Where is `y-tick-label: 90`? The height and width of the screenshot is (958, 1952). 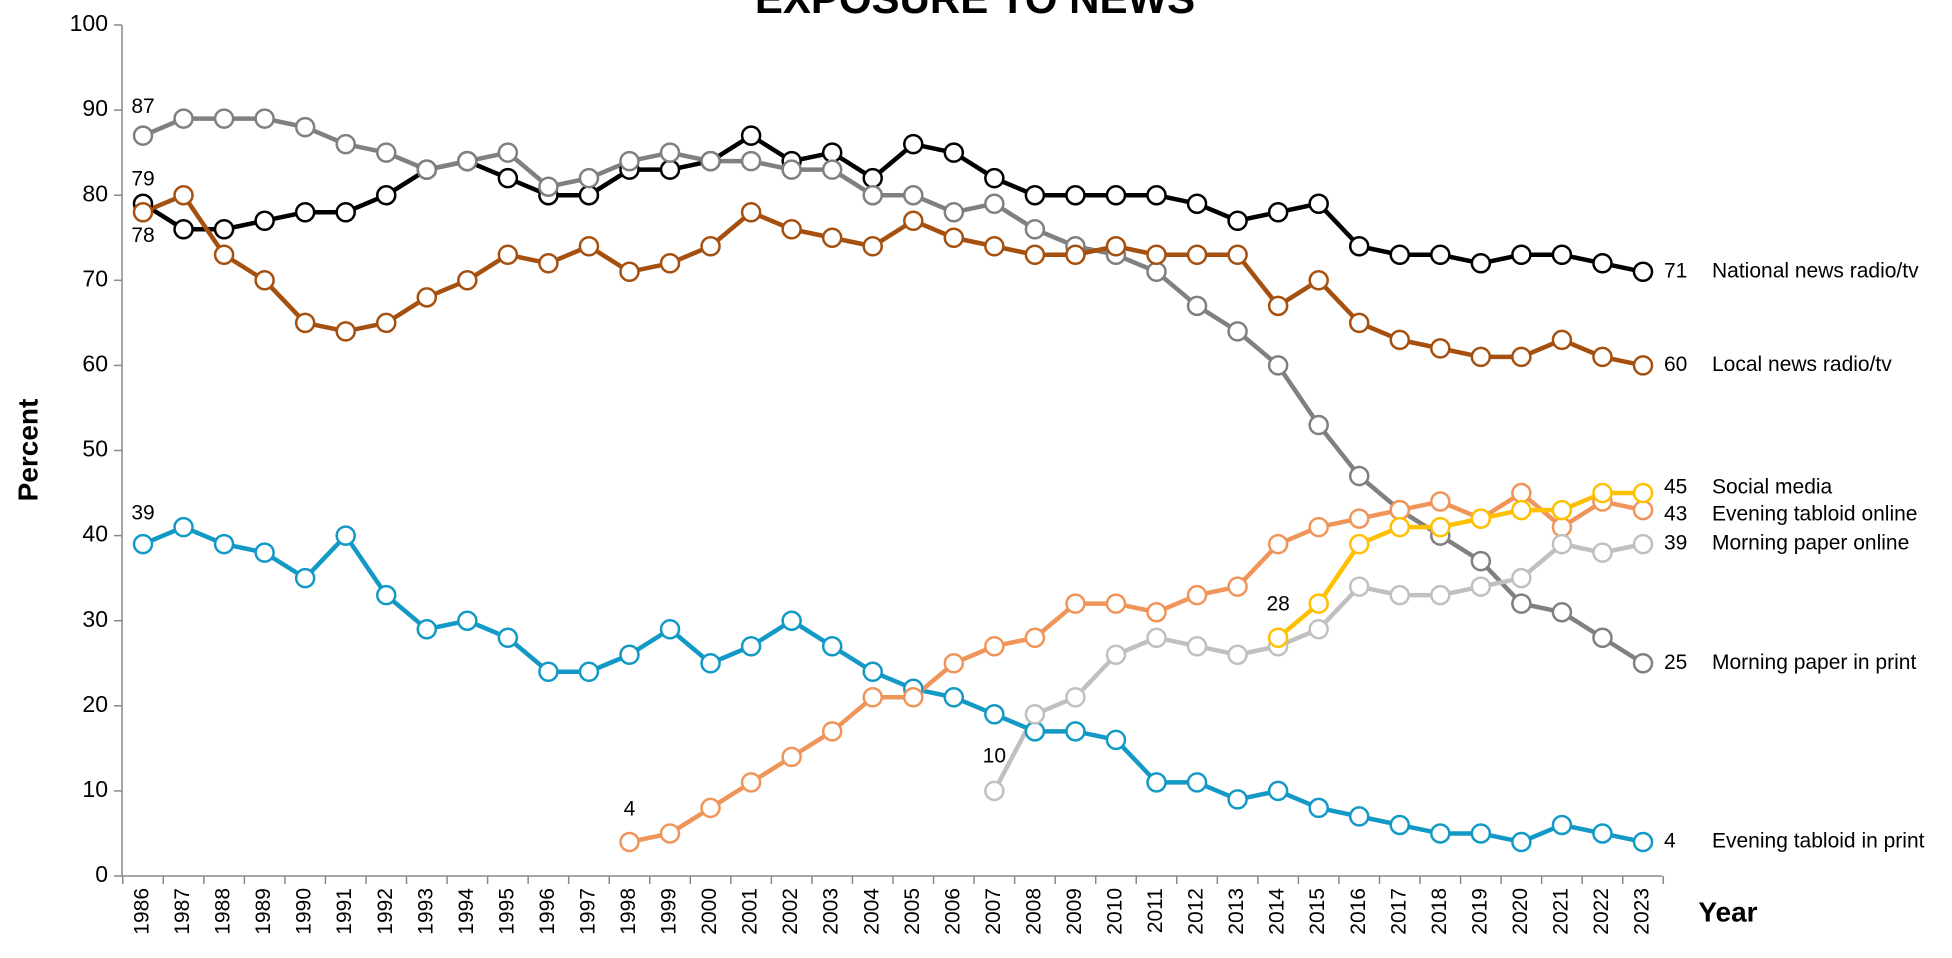 y-tick-label: 90 is located at coordinates (95, 108).